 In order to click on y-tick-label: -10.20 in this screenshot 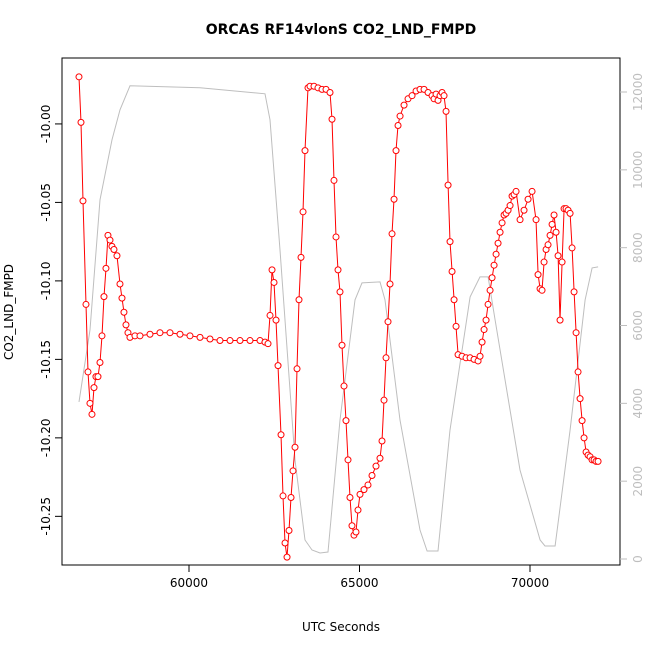, I will do `click(46, 438)`.